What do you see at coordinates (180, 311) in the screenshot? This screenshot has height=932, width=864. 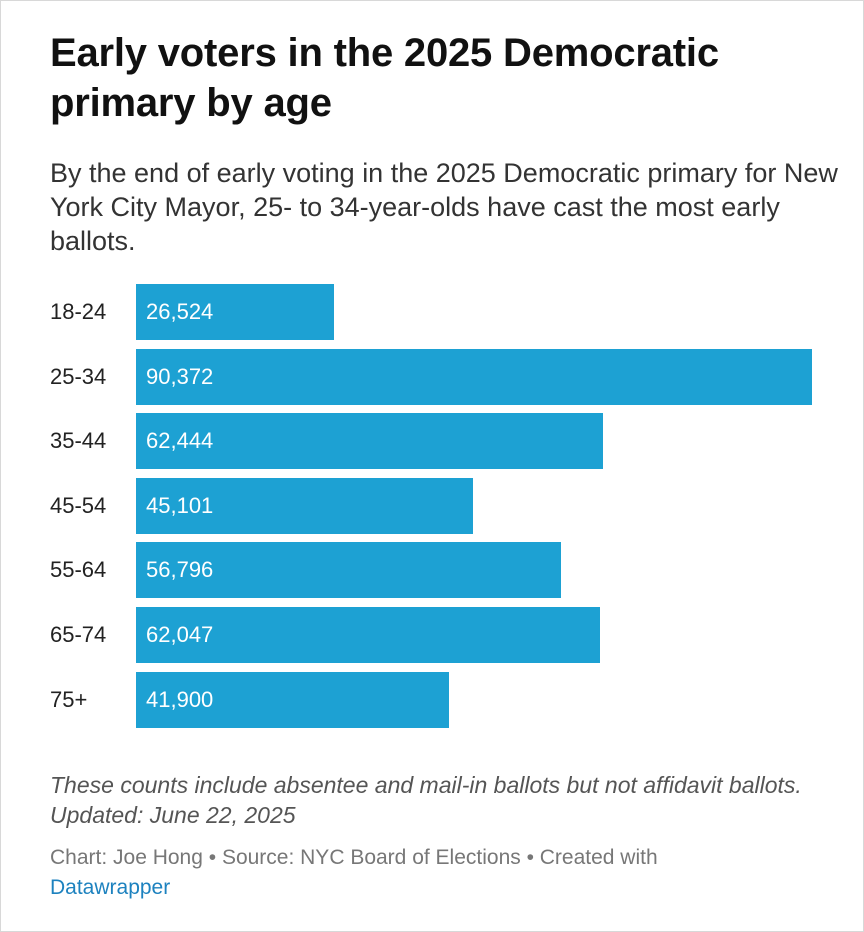 I see `value-label: 26,524` at bounding box center [180, 311].